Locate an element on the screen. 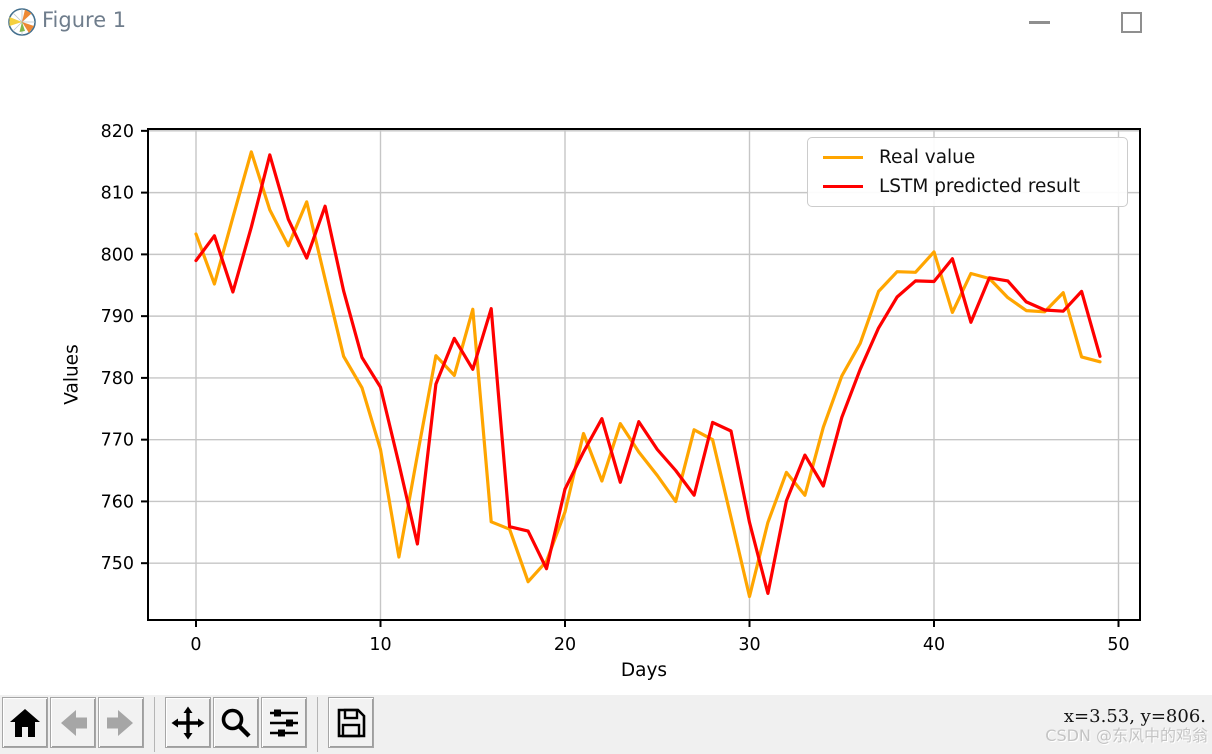 This screenshot has height=754, width=1212. y-tick-label: 770 is located at coordinates (117, 441).